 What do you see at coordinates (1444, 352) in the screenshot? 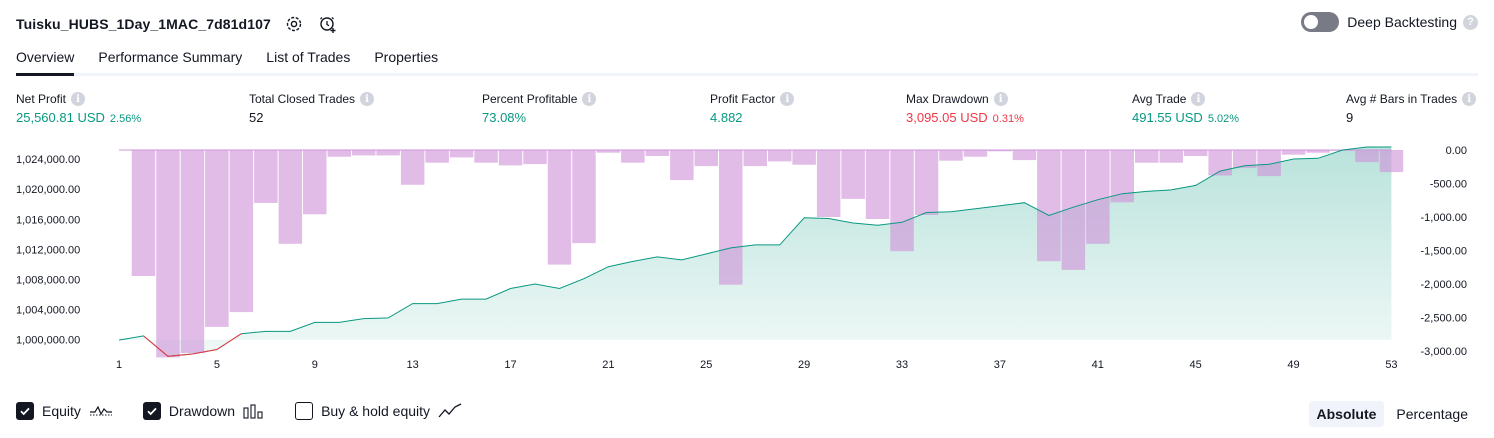
I see `right-axis-tick: -3,000.00` at bounding box center [1444, 352].